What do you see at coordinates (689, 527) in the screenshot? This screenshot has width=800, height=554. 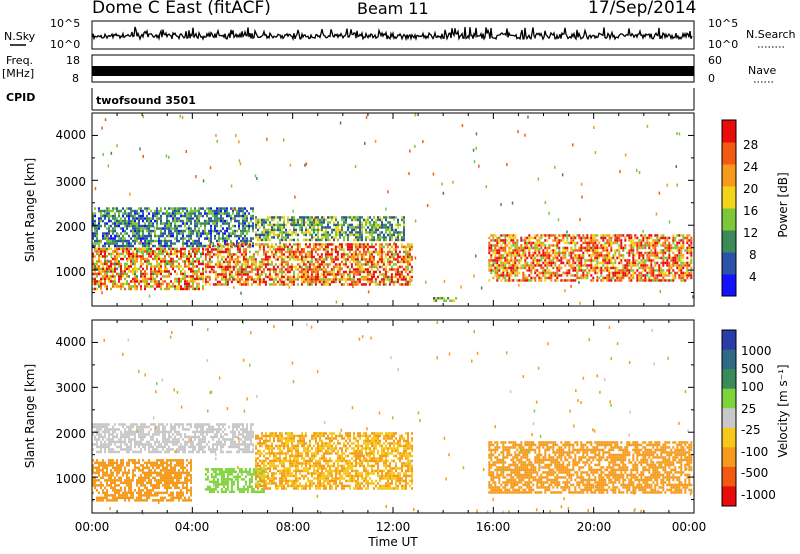 I see `xtick-6: 00:00` at bounding box center [689, 527].